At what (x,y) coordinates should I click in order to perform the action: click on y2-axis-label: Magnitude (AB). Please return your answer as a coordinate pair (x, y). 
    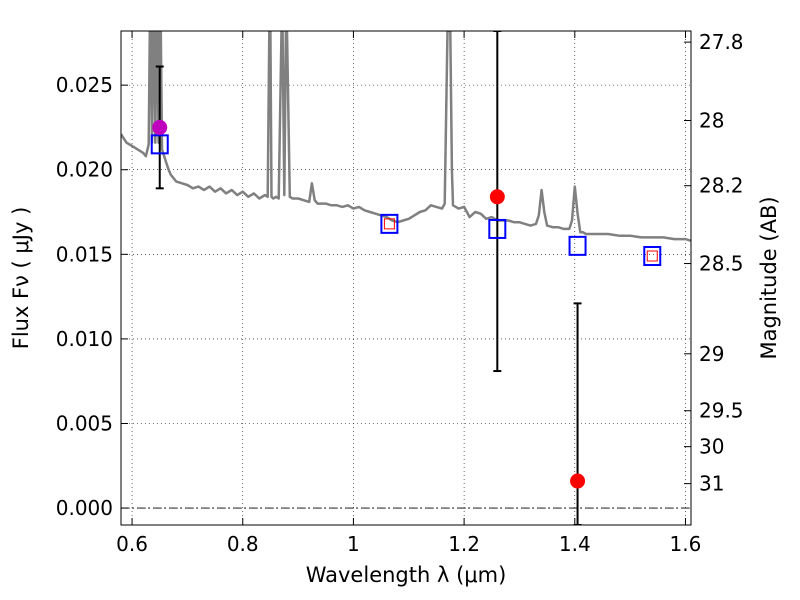
    Looking at the image, I should click on (769, 277).